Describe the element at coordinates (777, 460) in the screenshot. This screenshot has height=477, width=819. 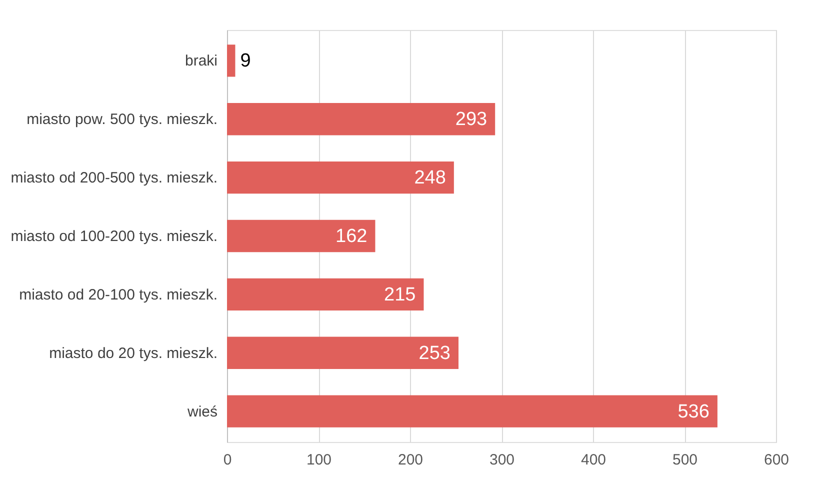
I see `x-tick-label: 600` at that location.